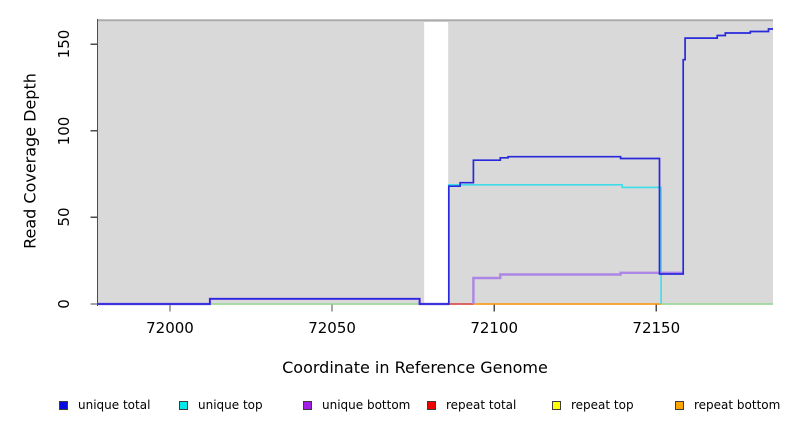 Image resolution: width=792 pixels, height=432 pixels. I want to click on x-tick-label-72050: 72050, so click(332, 328).